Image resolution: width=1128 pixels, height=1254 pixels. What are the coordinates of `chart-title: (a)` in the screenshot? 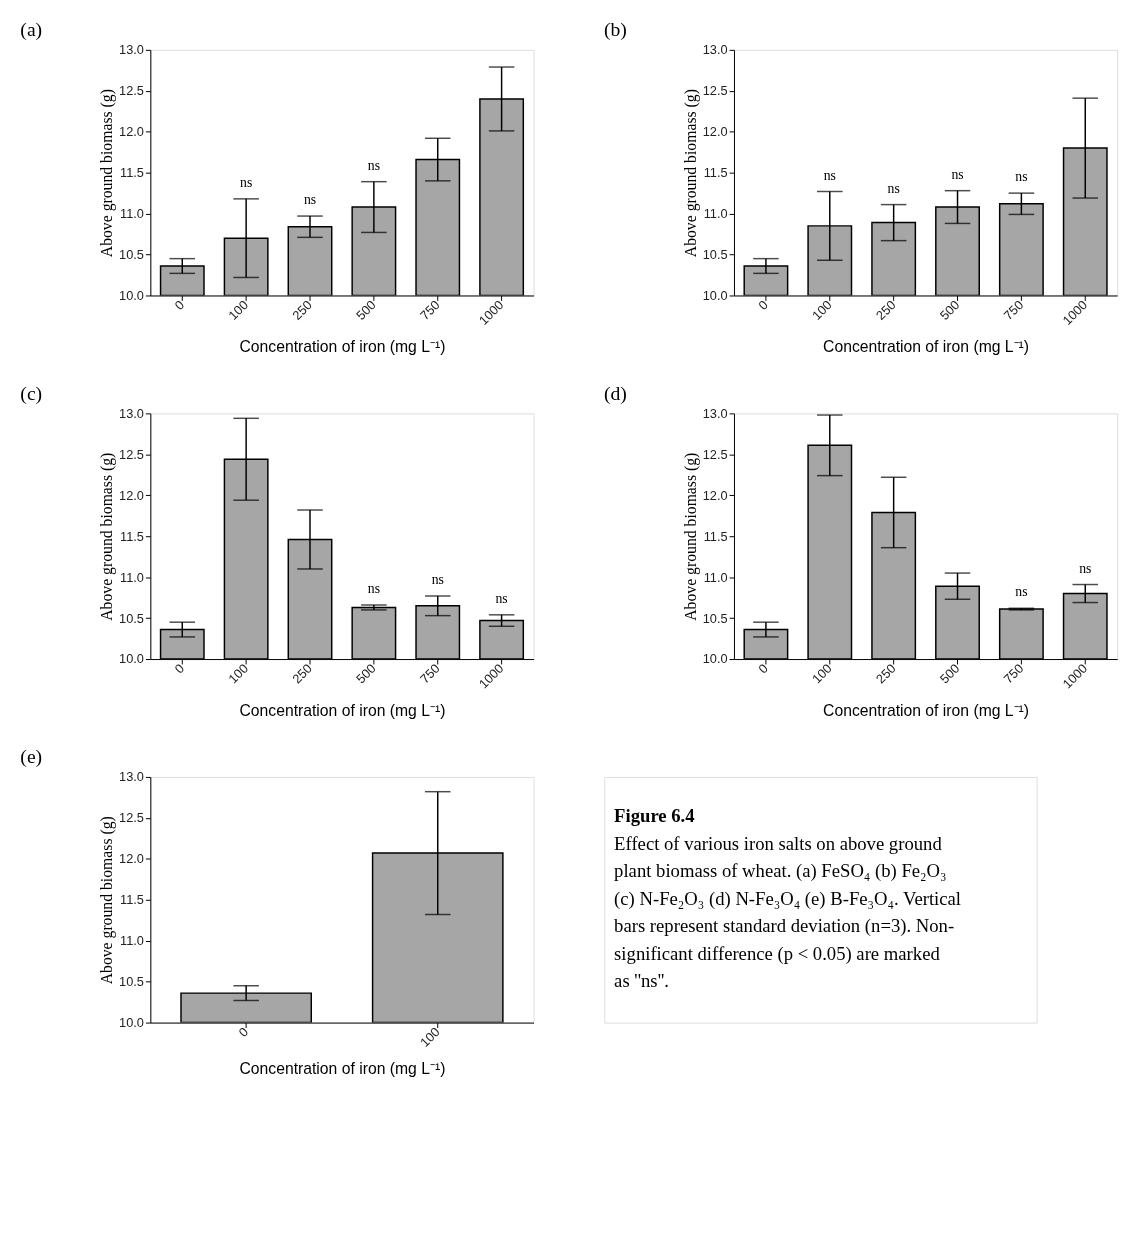 It's located at (31, 30).